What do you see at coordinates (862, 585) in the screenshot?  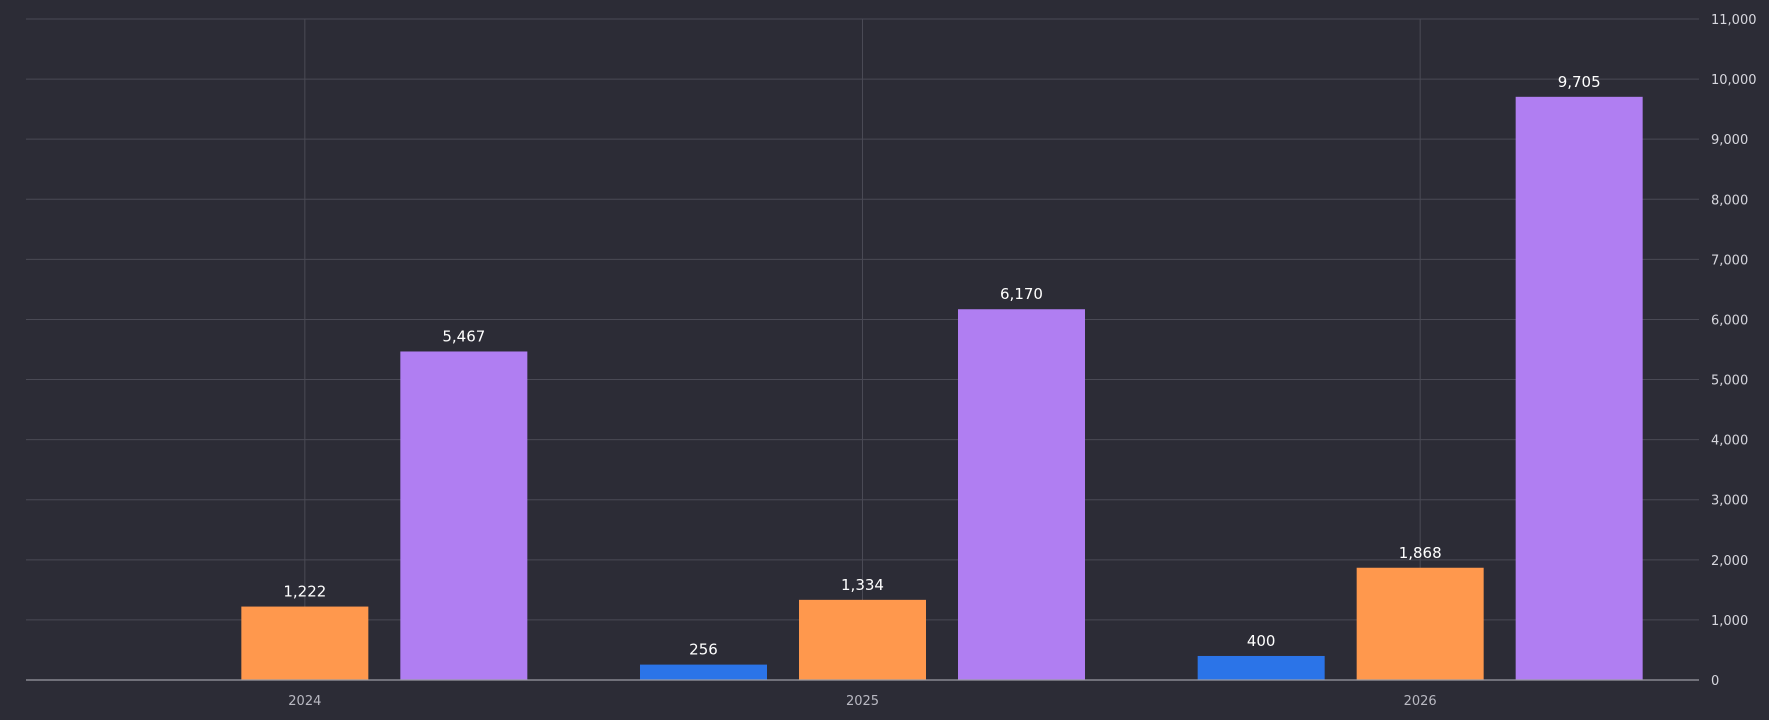 I see `data-label: 1,334` at bounding box center [862, 585].